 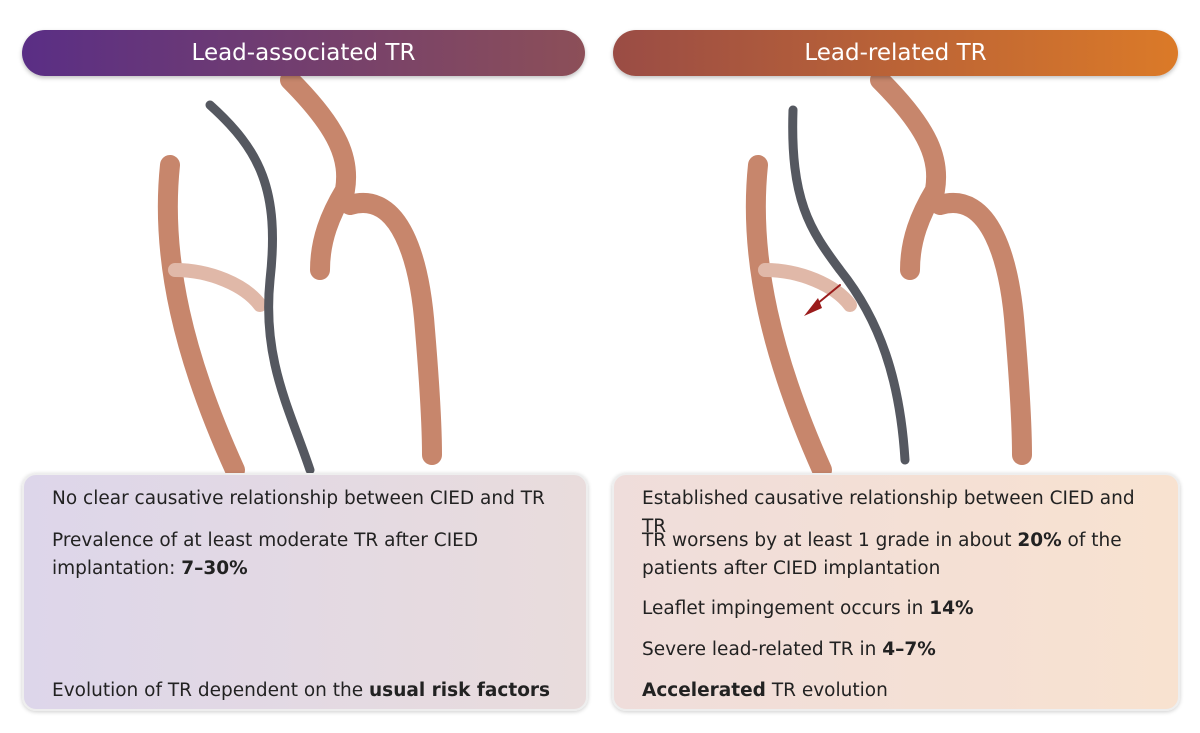 I want to click on bold-text: 14%, so click(x=951, y=608).